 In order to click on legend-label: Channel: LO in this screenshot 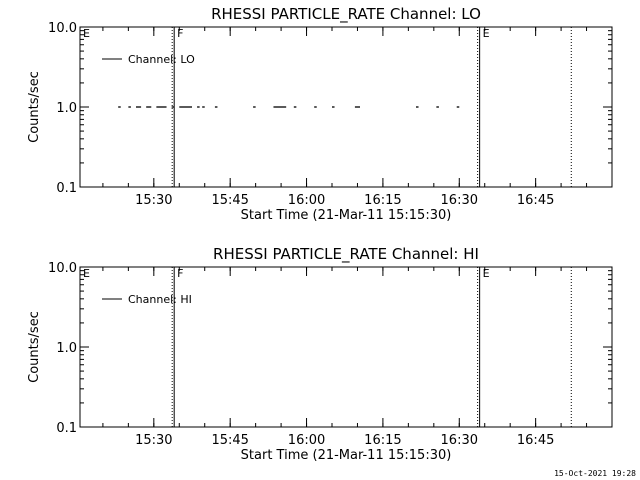, I will do `click(161, 59)`.